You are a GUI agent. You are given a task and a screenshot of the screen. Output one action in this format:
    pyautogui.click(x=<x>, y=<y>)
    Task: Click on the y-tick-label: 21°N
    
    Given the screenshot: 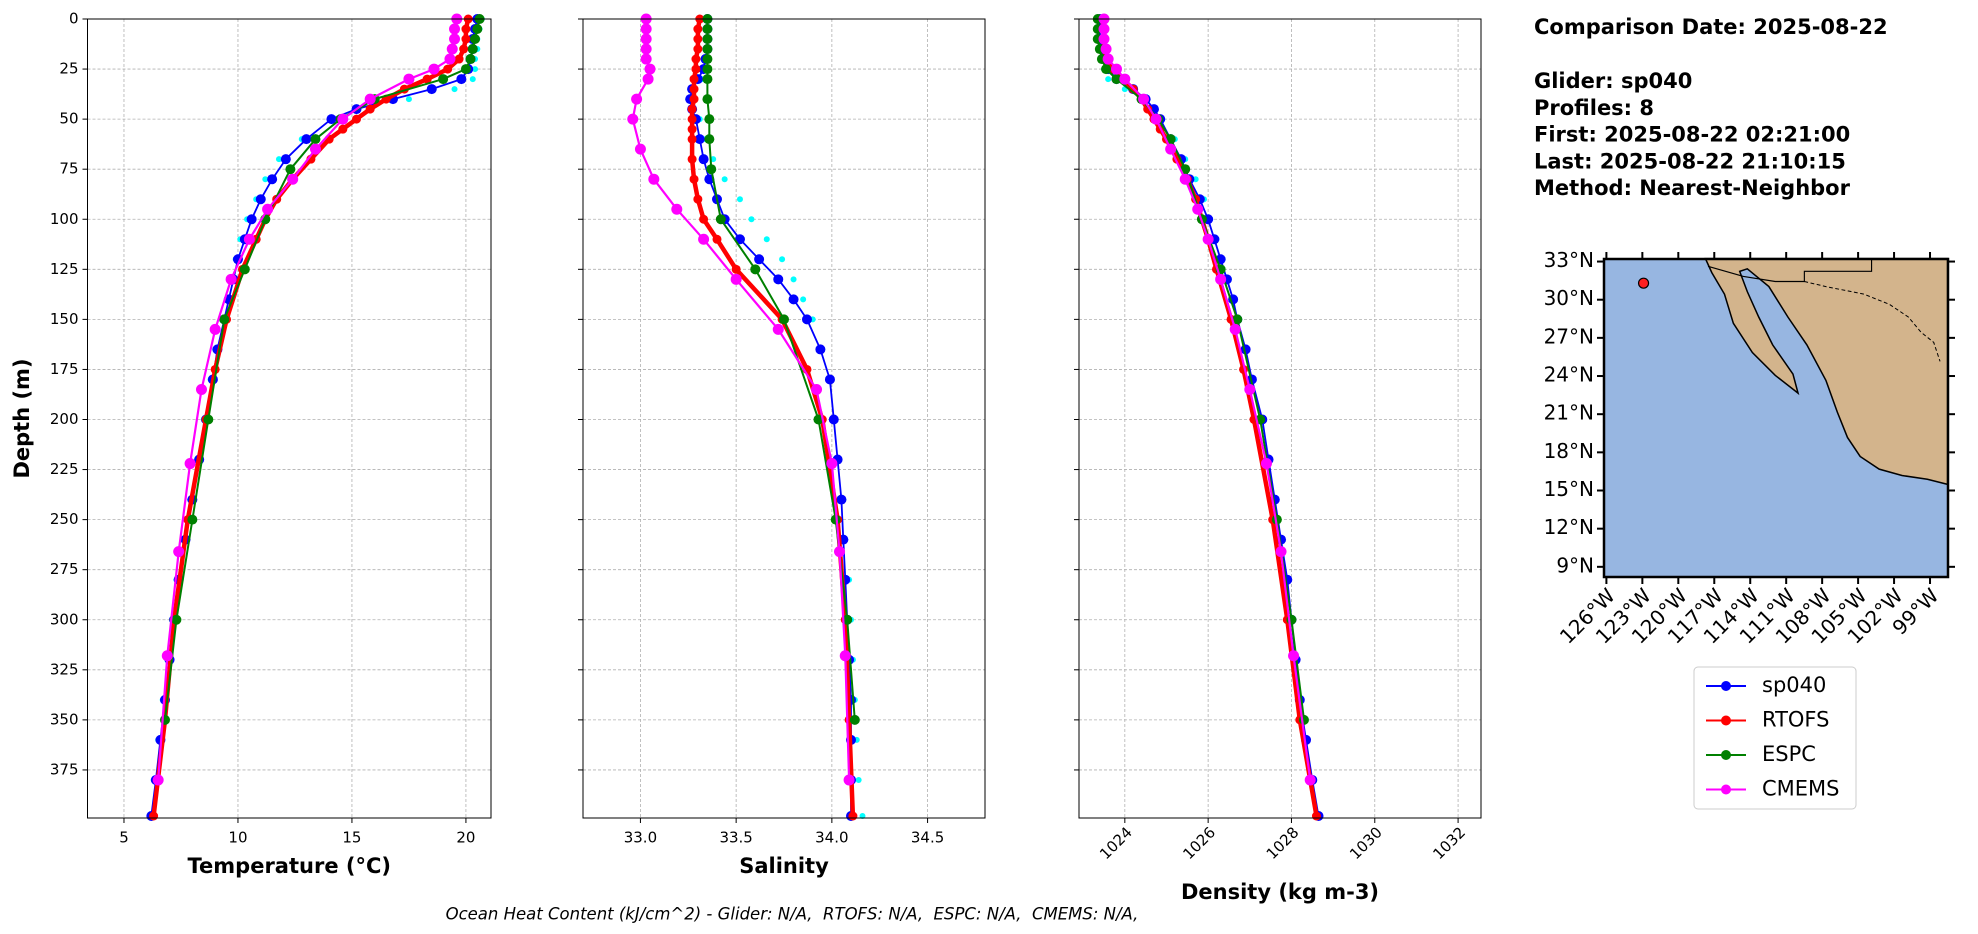 What is the action you would take?
    pyautogui.click(x=1569, y=413)
    